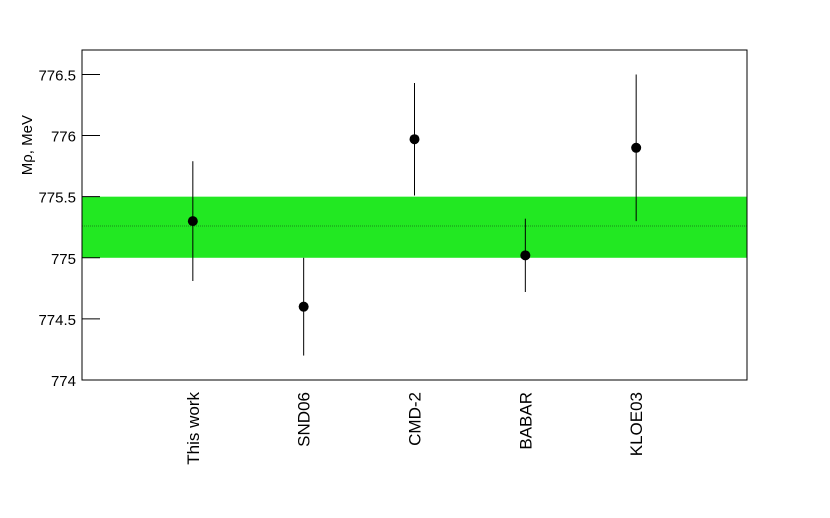  What do you see at coordinates (414, 227) in the screenshot?
I see `band` at bounding box center [414, 227].